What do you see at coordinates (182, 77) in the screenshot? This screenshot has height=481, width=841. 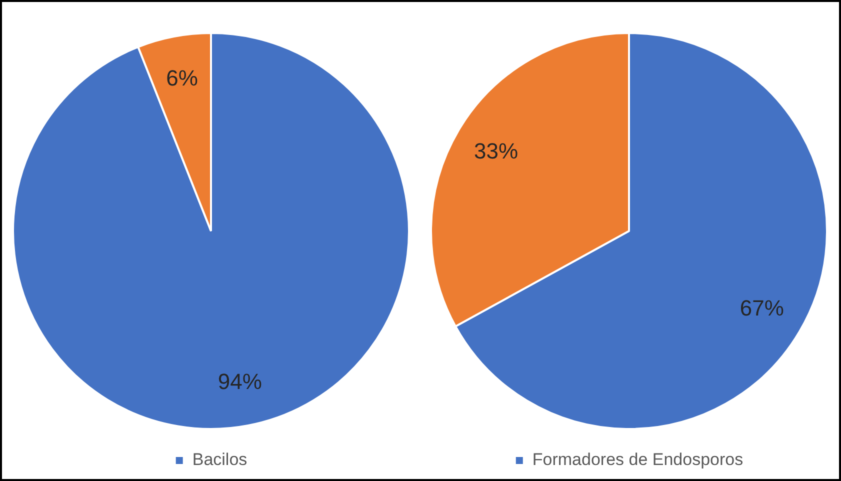 I see `data-label: 6%` at bounding box center [182, 77].